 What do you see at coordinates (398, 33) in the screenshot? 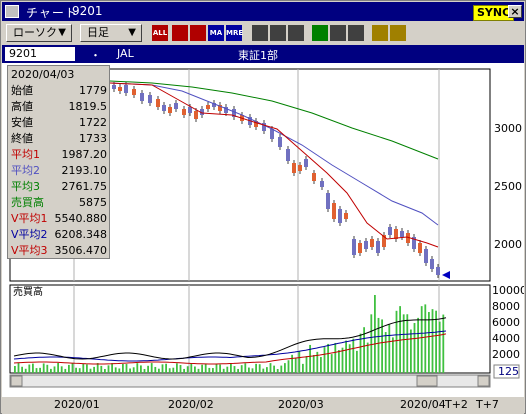
I see `fib-icon` at bounding box center [398, 33].